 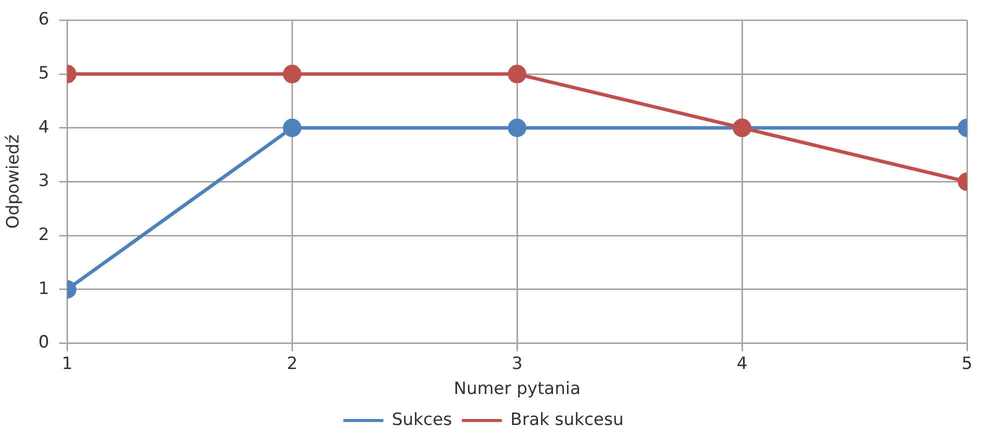 I want to click on y-tick-label: 6, so click(x=44, y=20).